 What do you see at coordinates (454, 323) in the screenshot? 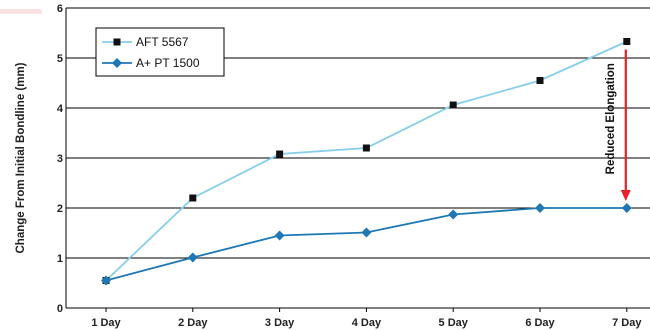
I see `x-tick-label: 5 Day` at bounding box center [454, 323].